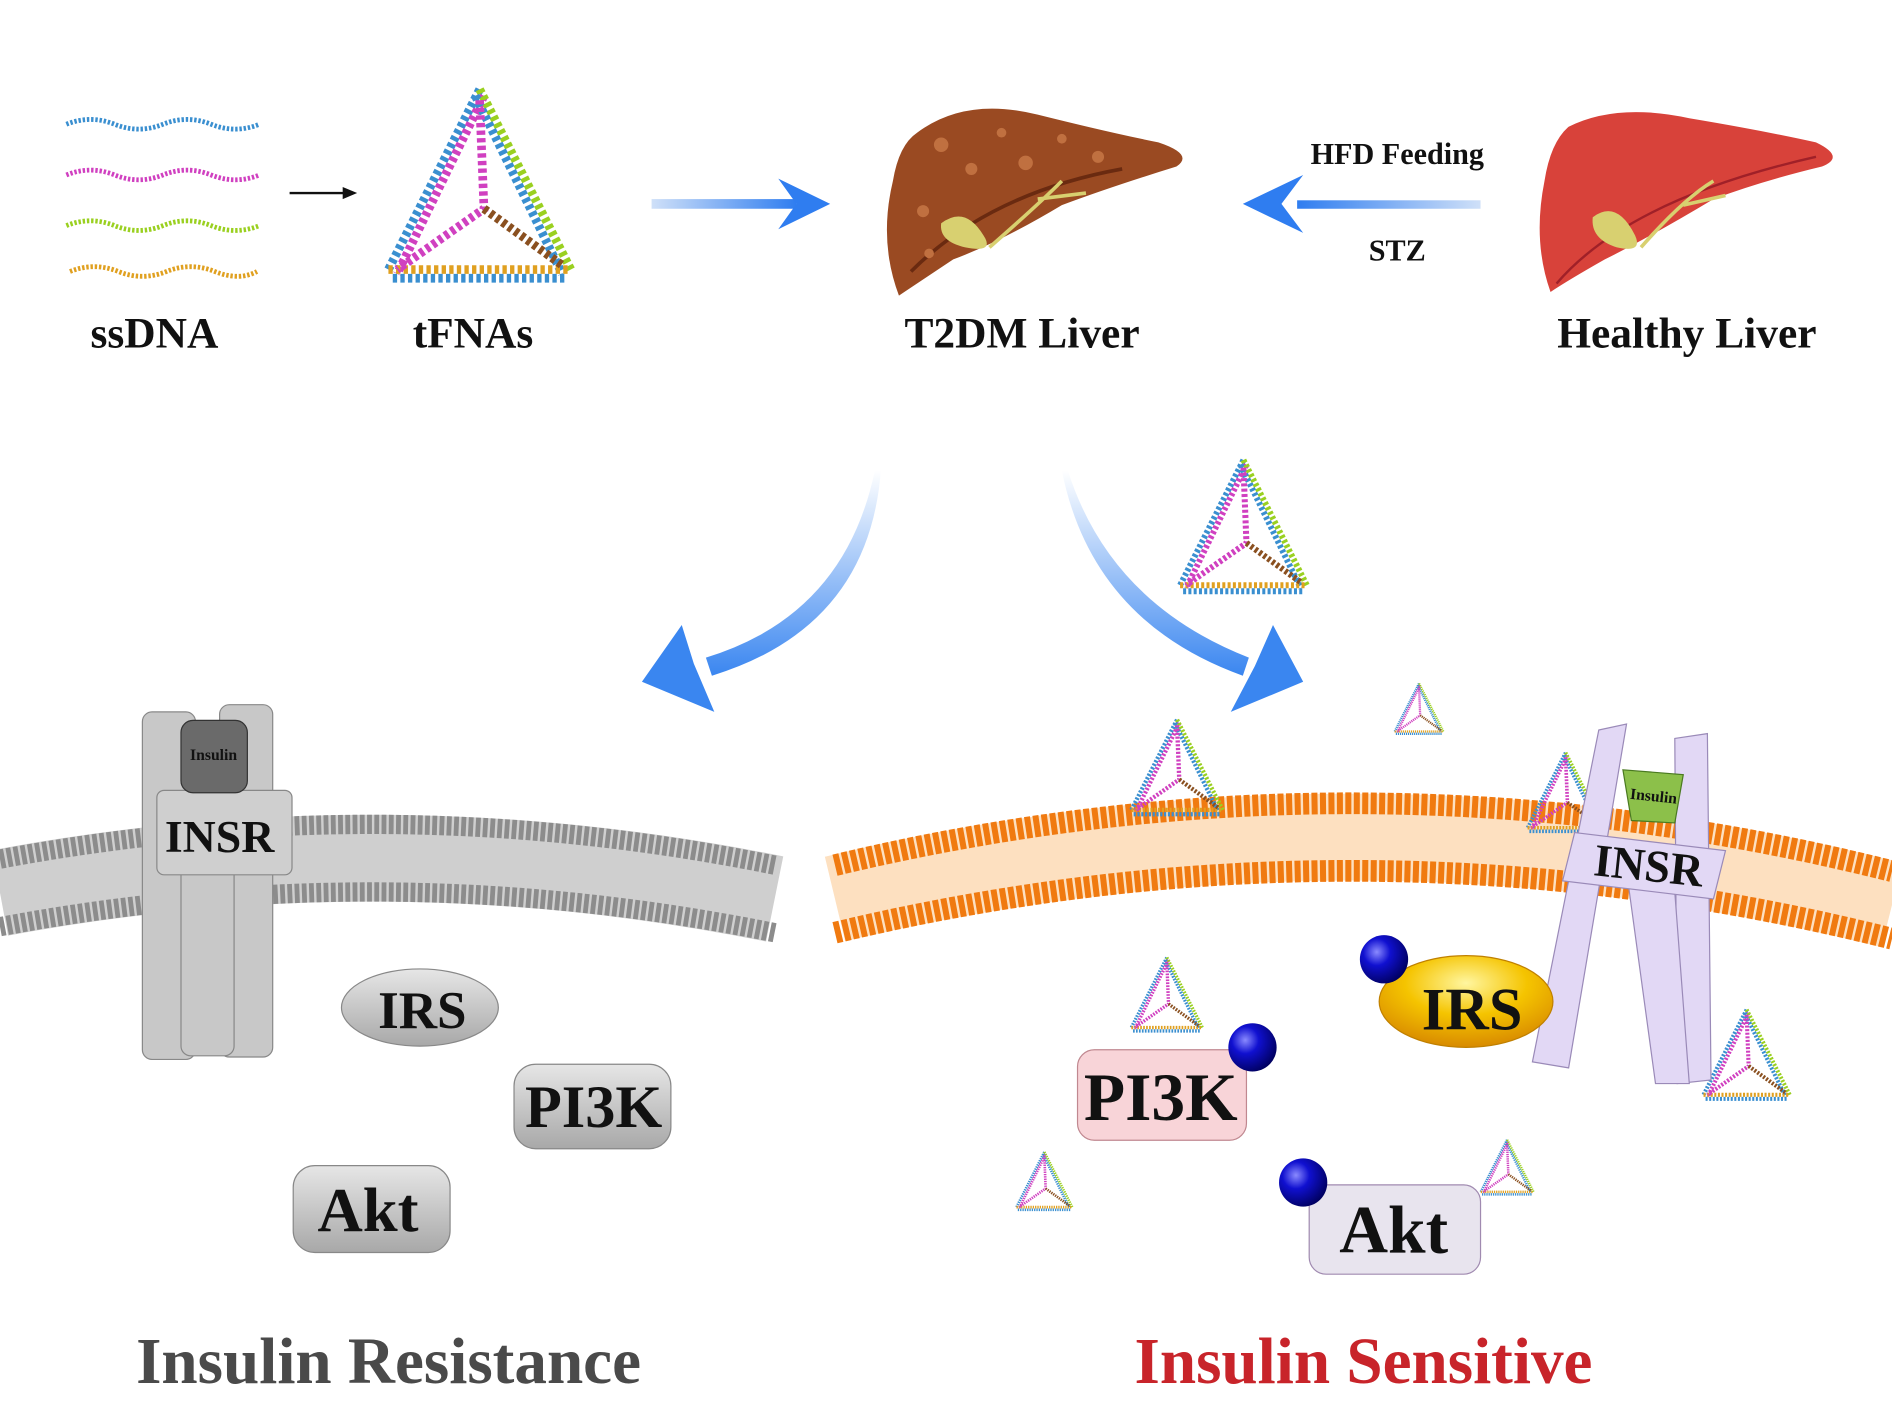 The width and height of the screenshot is (1892, 1419). What do you see at coordinates (1686, 202) in the screenshot?
I see `healthy-liver-icon` at bounding box center [1686, 202].